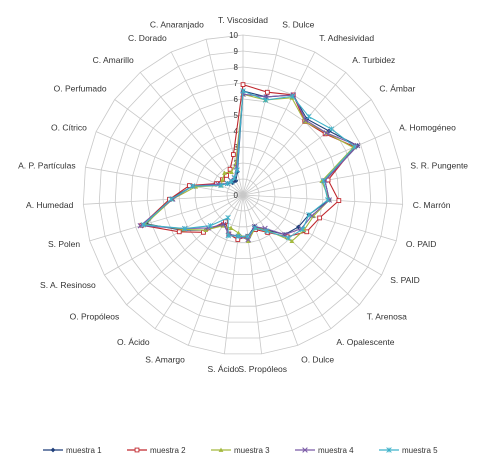  What do you see at coordinates (95, 317) in the screenshot?
I see `axis-label: O. Propóleos` at bounding box center [95, 317].